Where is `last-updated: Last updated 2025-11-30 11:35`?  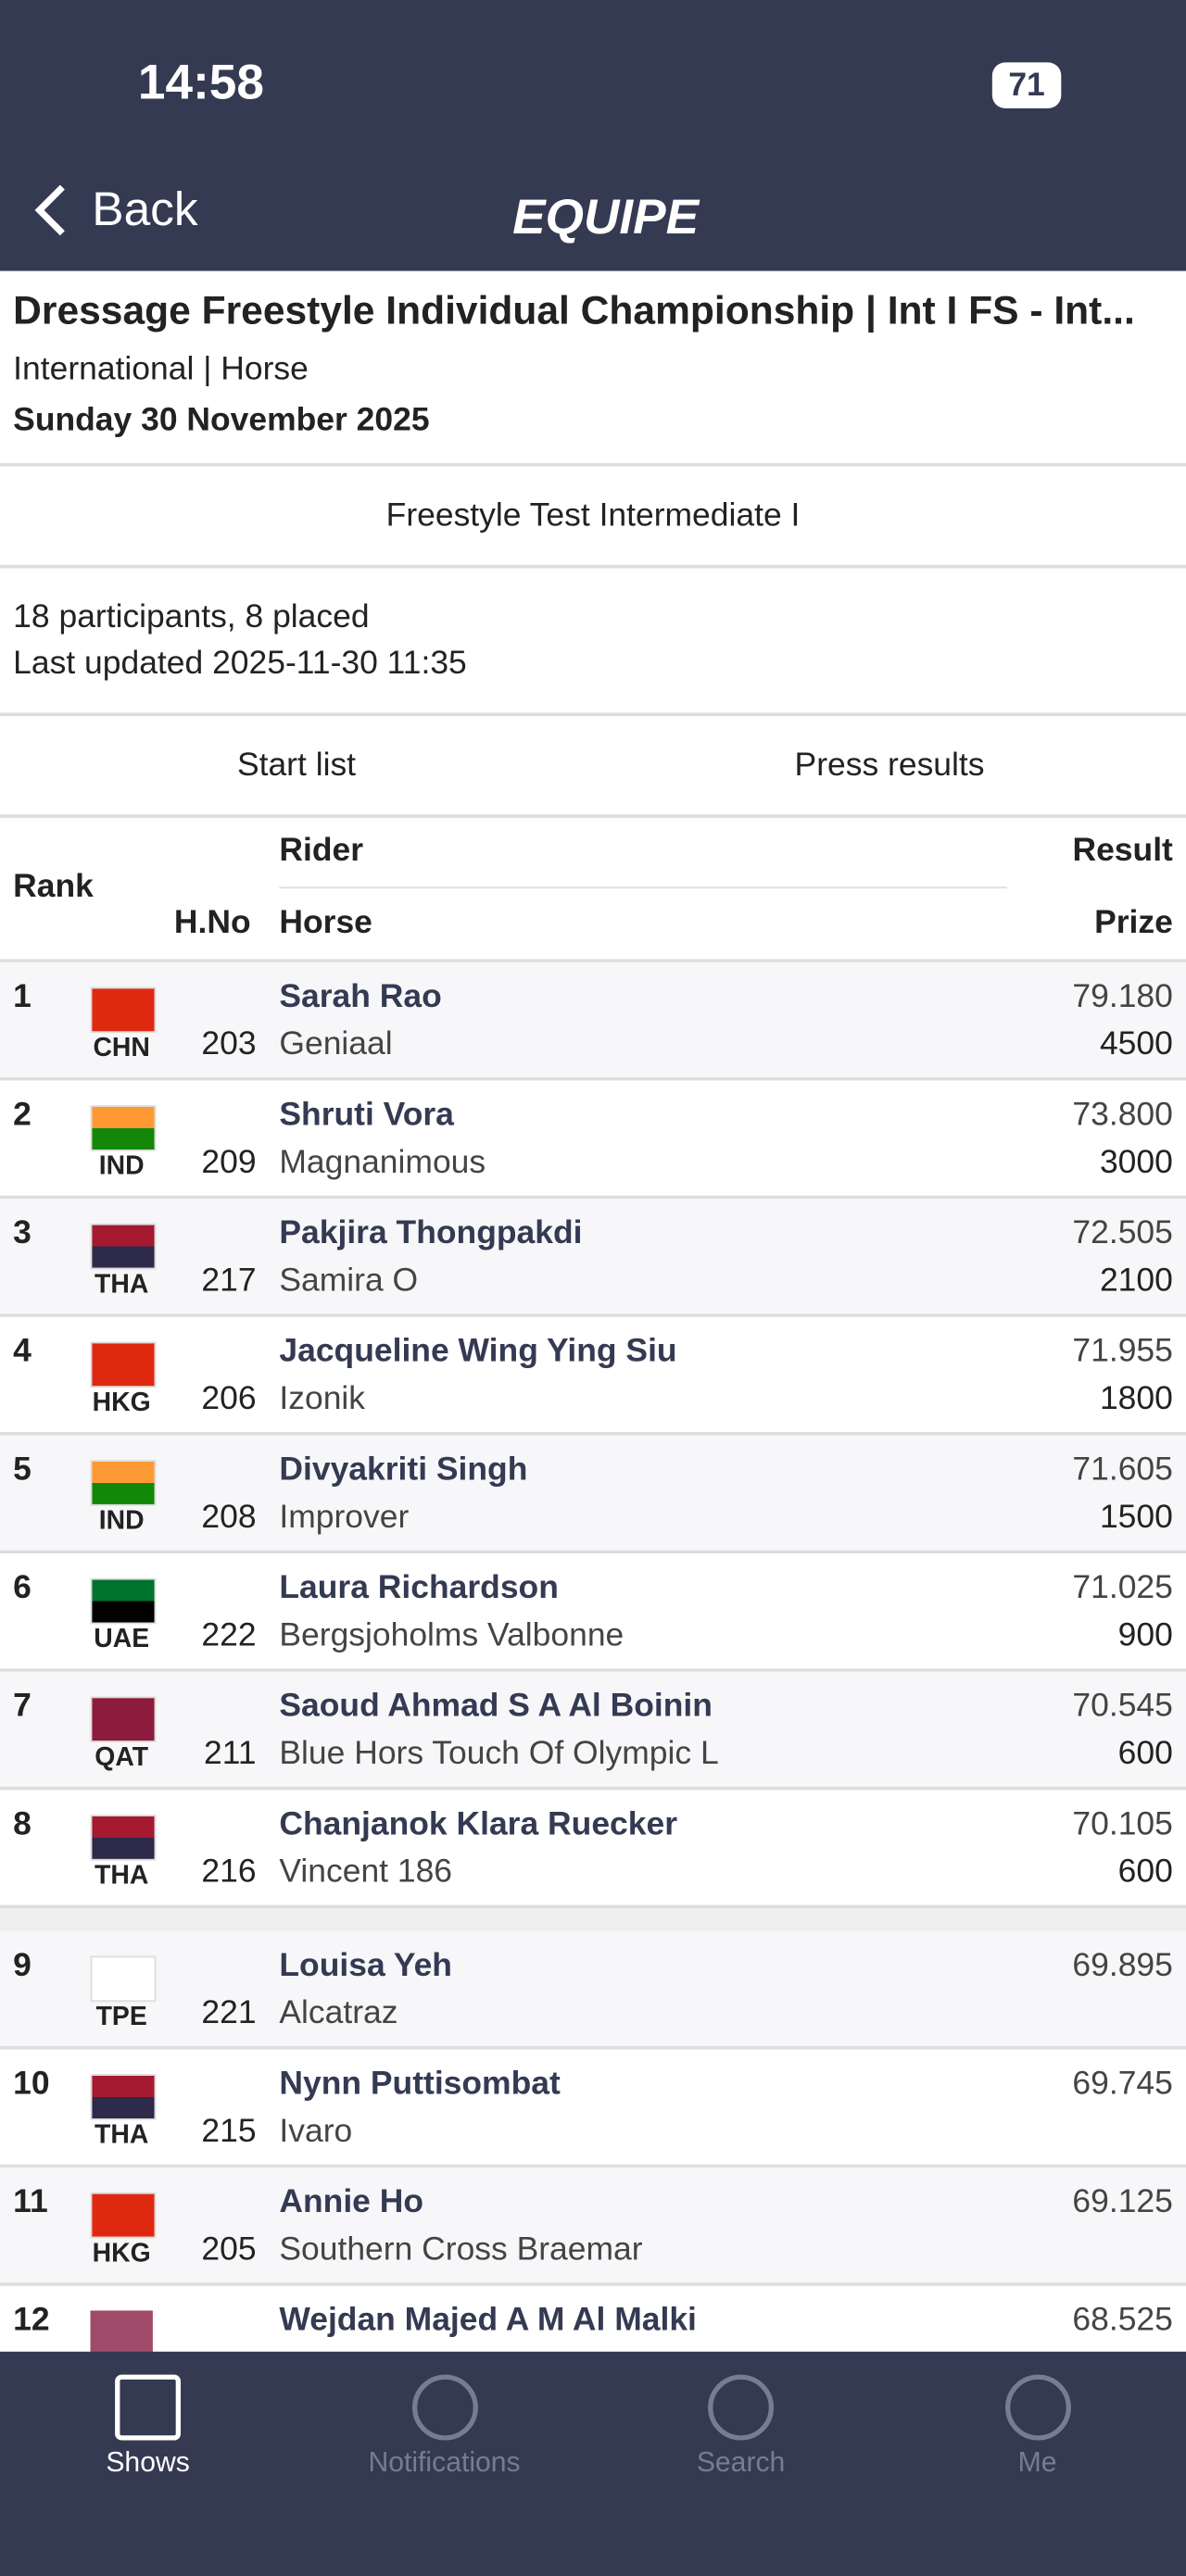
last-updated: Last updated 2025-11-30 11:35 is located at coordinates (240, 663).